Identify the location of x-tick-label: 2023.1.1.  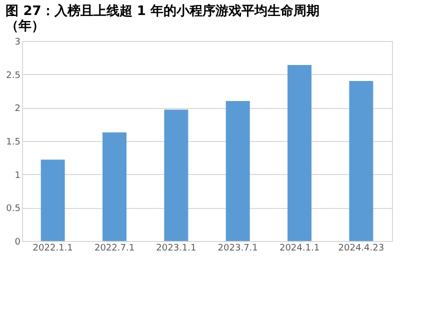
(176, 249).